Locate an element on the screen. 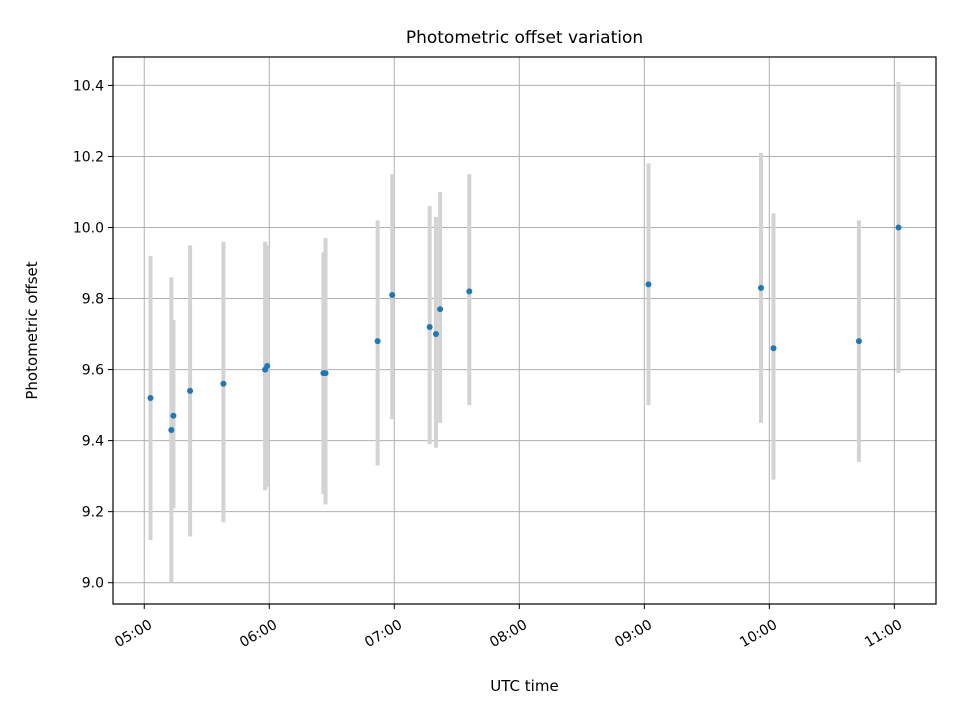 The height and width of the screenshot is (720, 960). y-tick-label: 9.8 is located at coordinates (93, 300).